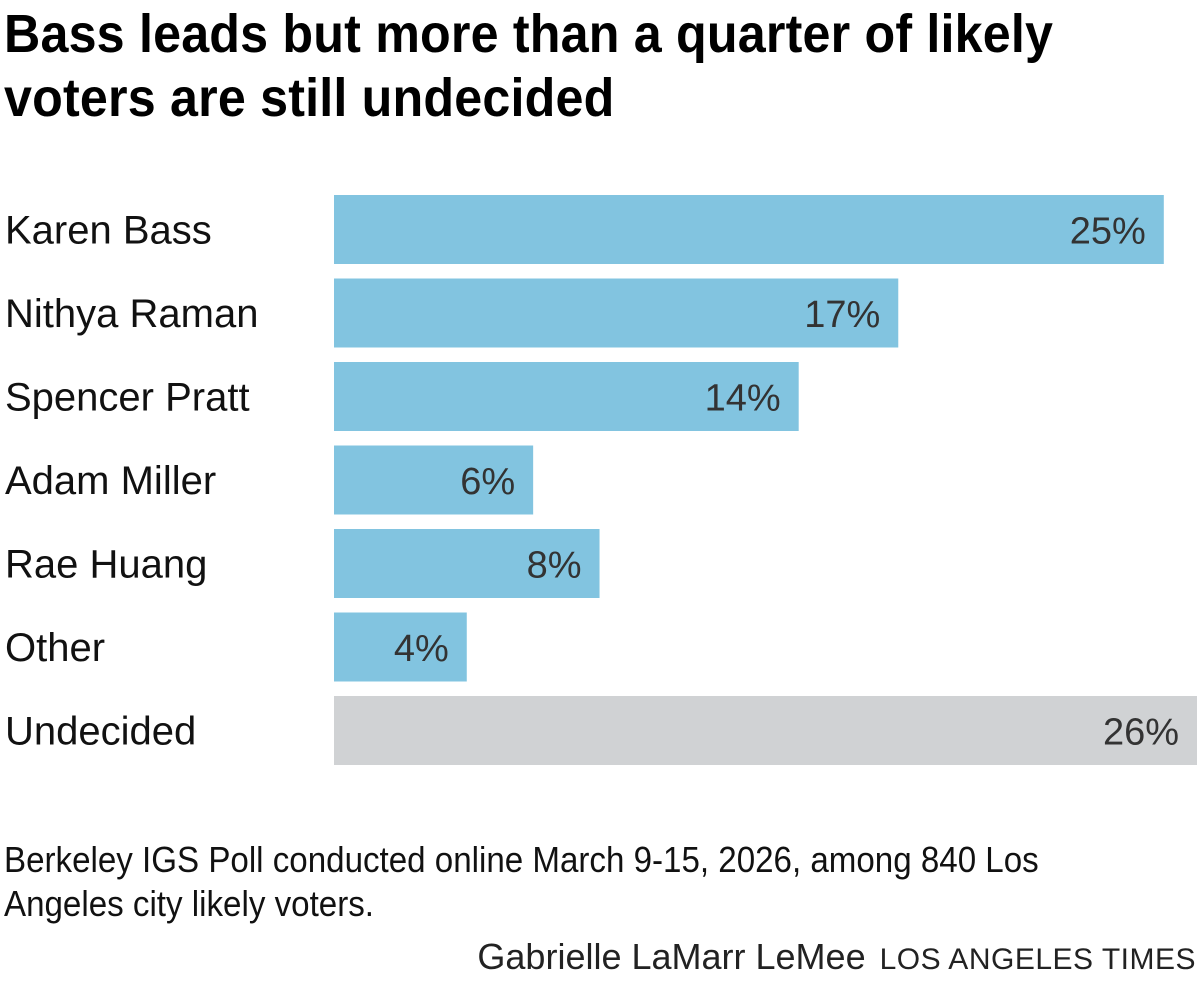 The image size is (1200, 981). I want to click on value-label: 4%, so click(421, 649).